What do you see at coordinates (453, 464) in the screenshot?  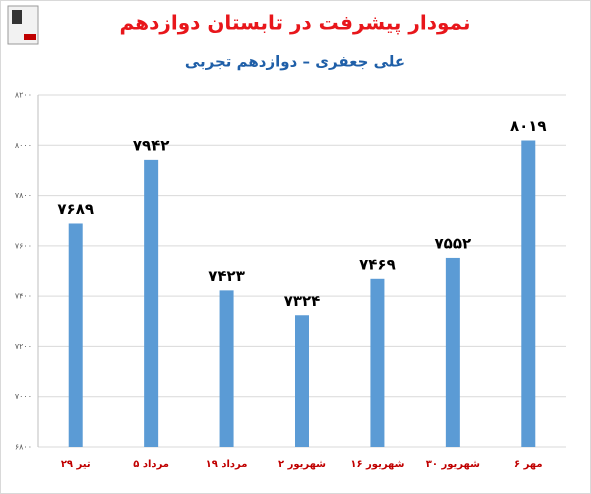 I see `x-tick-label: ۳۰ شهریور` at bounding box center [453, 464].